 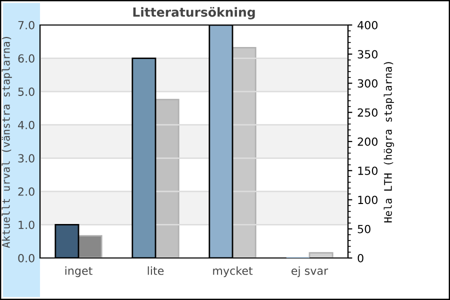 I want to click on x-tick-label: lite, so click(x=156, y=270).